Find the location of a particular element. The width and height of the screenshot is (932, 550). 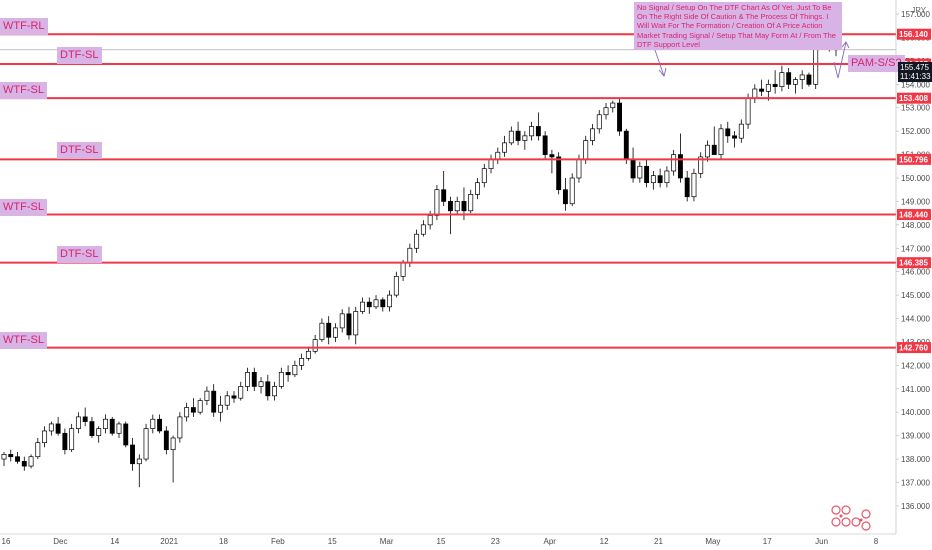

price-tick-label: 150.000 is located at coordinates (915, 178).